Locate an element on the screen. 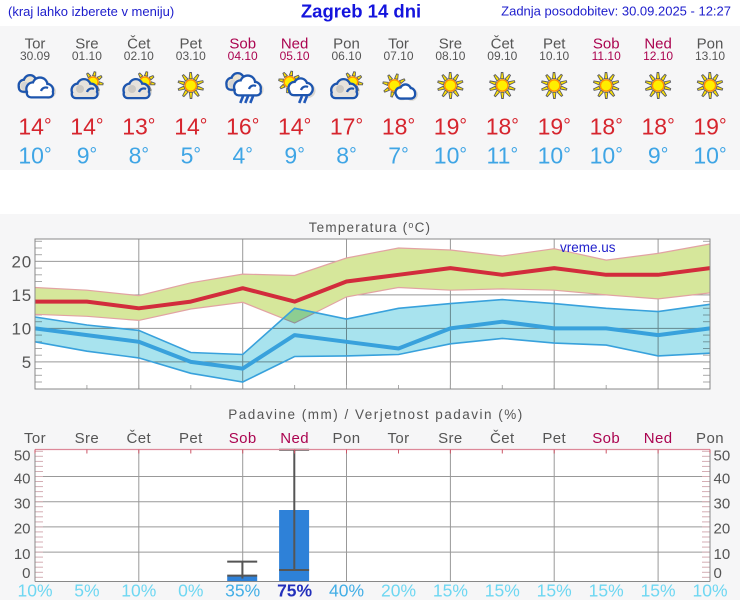 The image size is (740, 600). svg-text: 75% is located at coordinates (294, 590).